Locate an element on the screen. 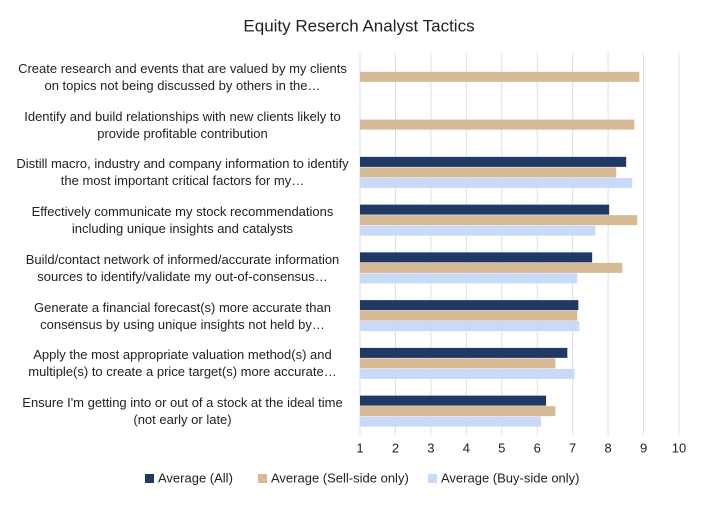  legend-label: Average (Buy-side only) is located at coordinates (510, 477).